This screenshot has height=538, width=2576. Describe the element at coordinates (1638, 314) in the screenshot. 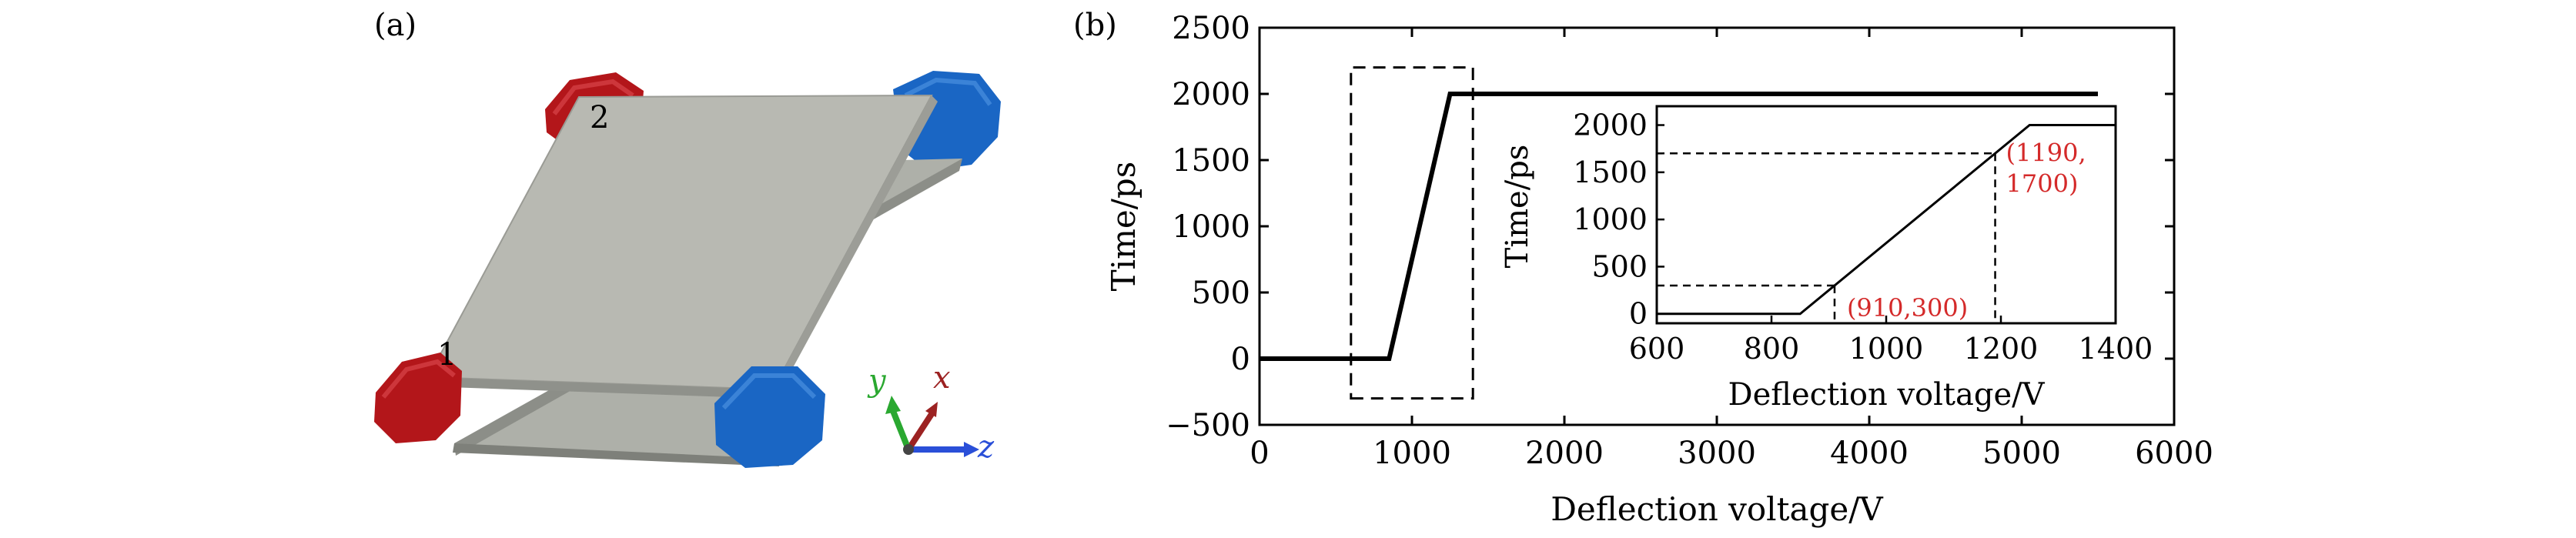

I see `inset-y-tick-label: 0` at that location.